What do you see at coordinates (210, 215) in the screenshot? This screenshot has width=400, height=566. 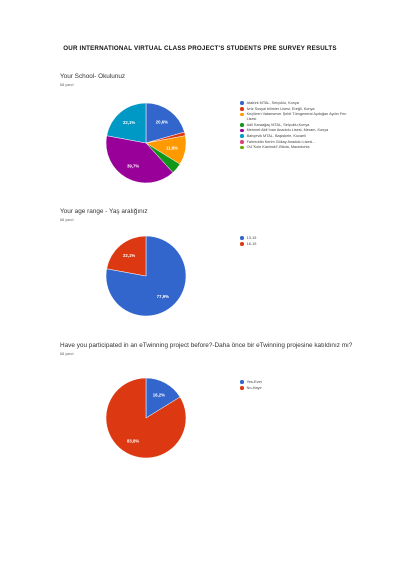 I see `question-age: Your age range - Yaş aralığınız 68 yanıt` at bounding box center [210, 215].